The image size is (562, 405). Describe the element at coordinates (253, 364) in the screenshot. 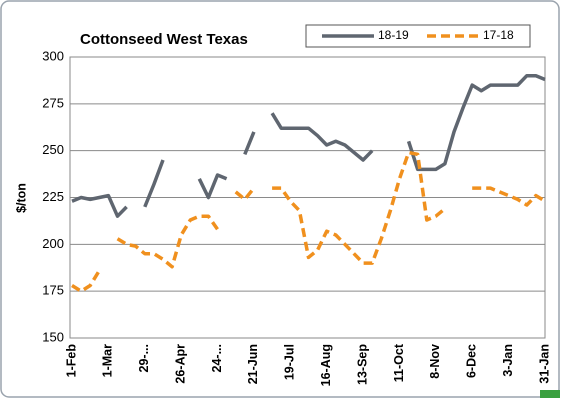

I see `x-tick-label: 21-Jun` at that location.